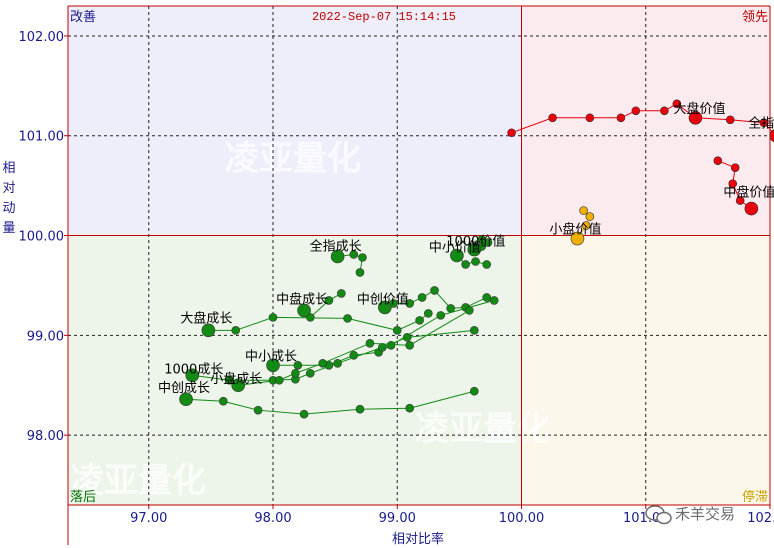 The image size is (774, 548). Describe the element at coordinates (522, 518) in the screenshot. I see `x-tick-label: 100.00` at that location.